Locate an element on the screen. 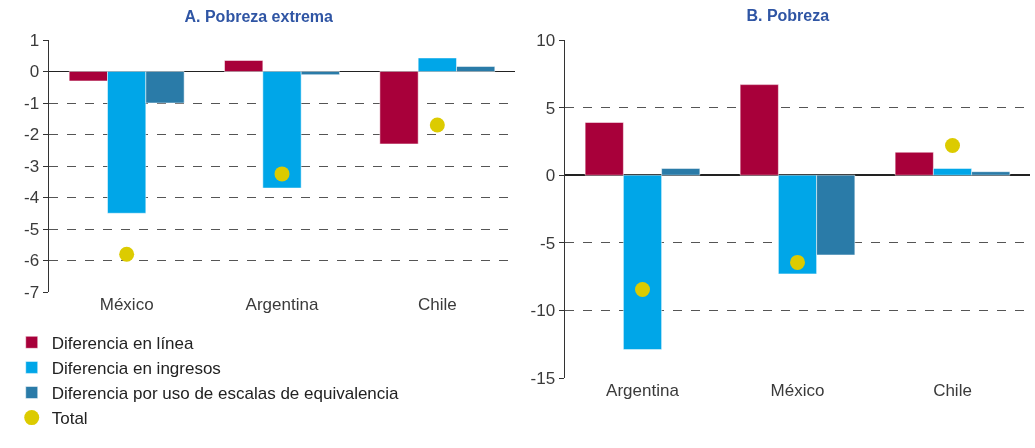 The width and height of the screenshot is (1035, 448). y-tick-label: -2 is located at coordinates (31, 135).